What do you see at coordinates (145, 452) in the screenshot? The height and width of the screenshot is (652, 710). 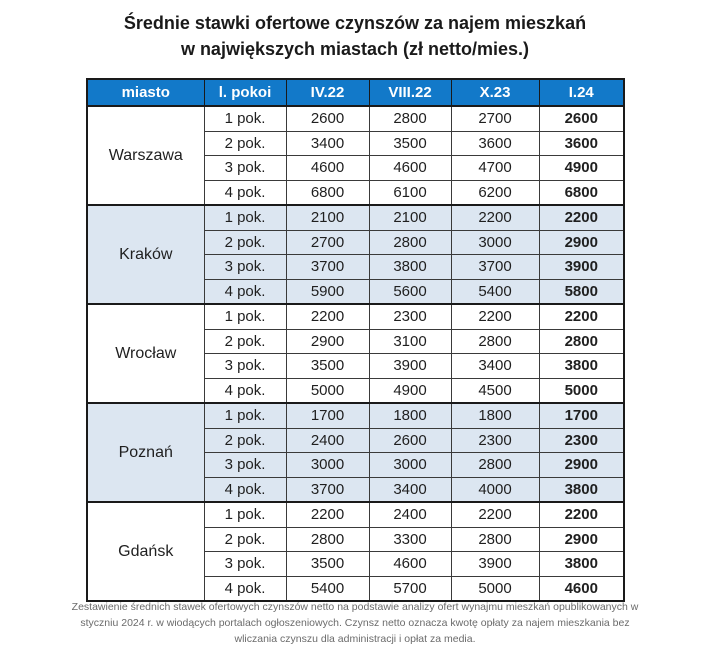 I see `city-cell: Poznań` at bounding box center [145, 452].